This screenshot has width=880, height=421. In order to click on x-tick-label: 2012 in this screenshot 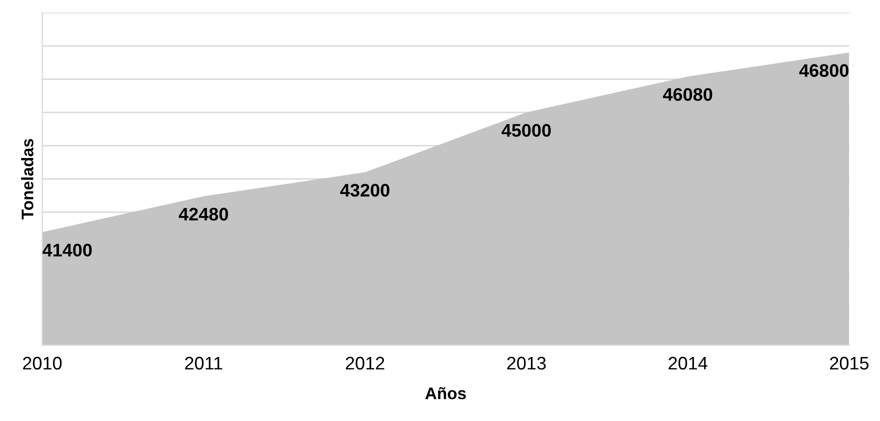, I will do `click(365, 363)`.